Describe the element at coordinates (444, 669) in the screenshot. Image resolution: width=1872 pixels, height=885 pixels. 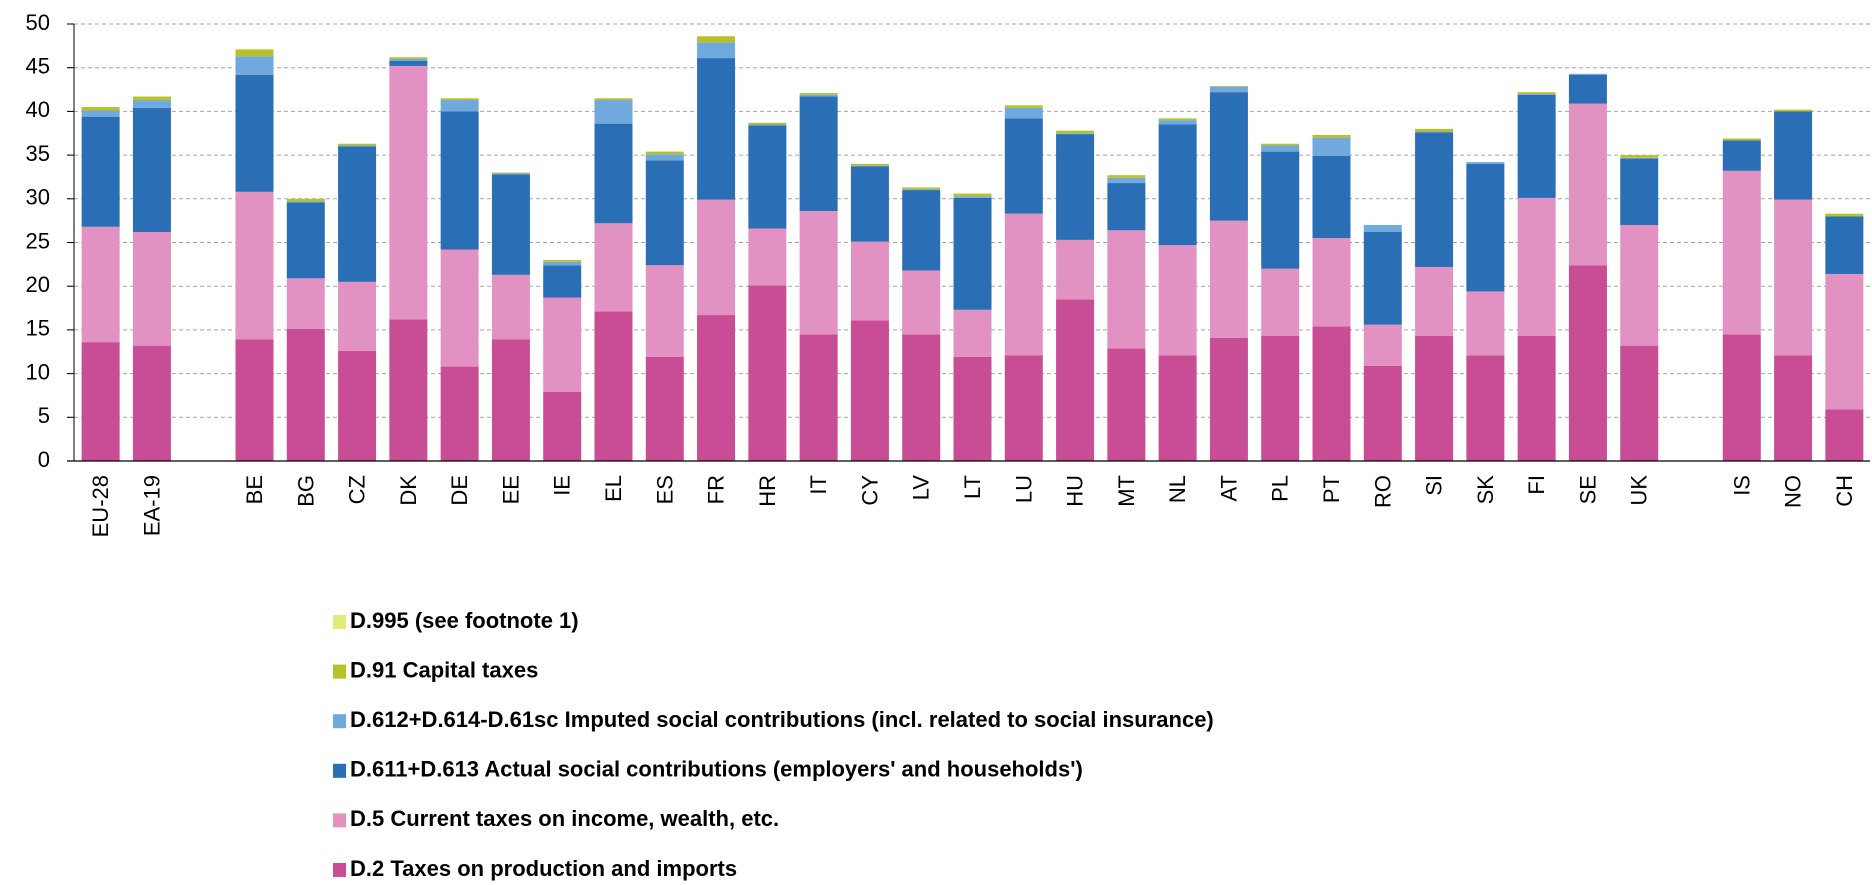
I see `legend-label: D.91 Capital taxes` at that location.